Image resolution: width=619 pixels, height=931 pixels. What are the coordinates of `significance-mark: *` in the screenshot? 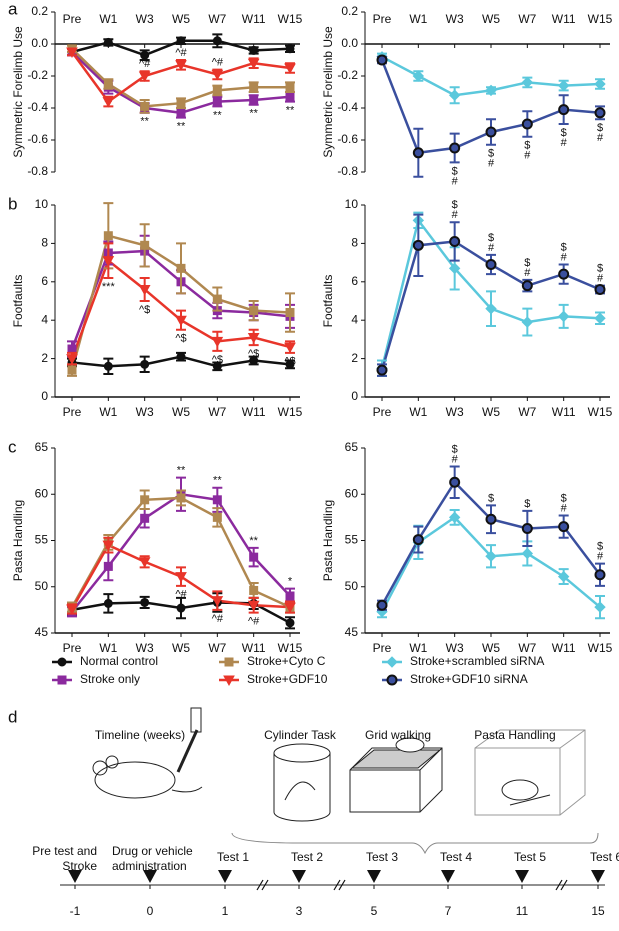 It's located at (290, 582).